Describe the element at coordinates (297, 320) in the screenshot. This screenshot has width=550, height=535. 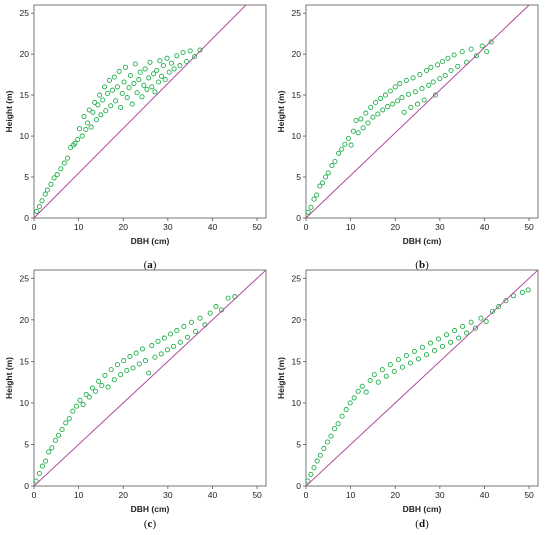
I see `y-tick-label: 20` at that location.